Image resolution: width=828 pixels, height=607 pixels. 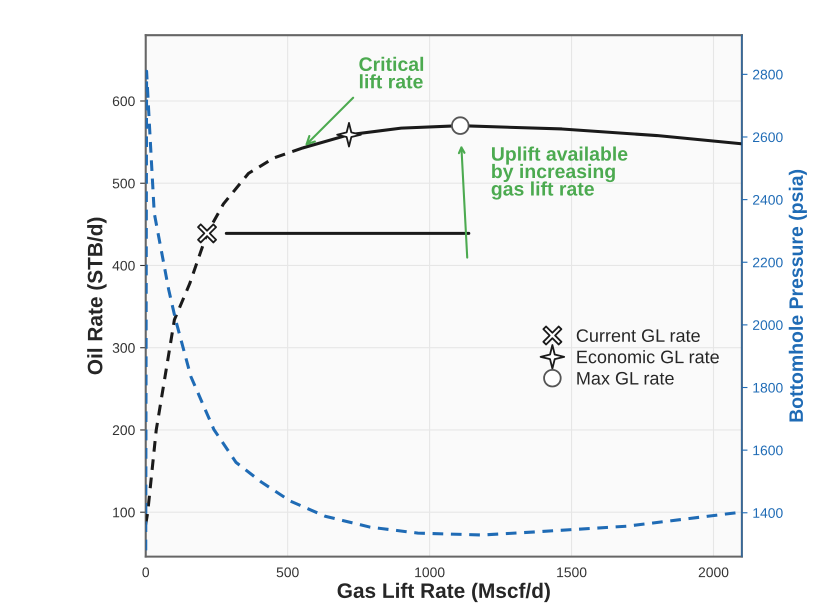 What do you see at coordinates (287, 572) in the screenshot?
I see `x-tick-label: 500` at bounding box center [287, 572].